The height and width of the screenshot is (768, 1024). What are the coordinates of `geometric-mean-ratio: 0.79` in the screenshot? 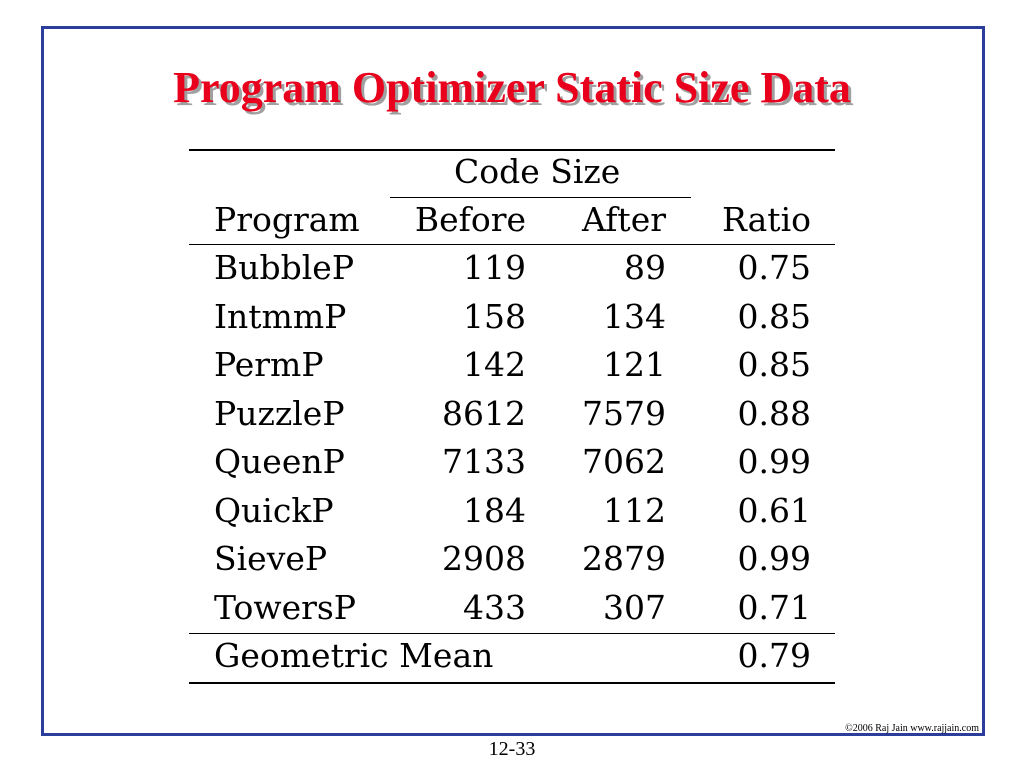 It's located at (774, 655).